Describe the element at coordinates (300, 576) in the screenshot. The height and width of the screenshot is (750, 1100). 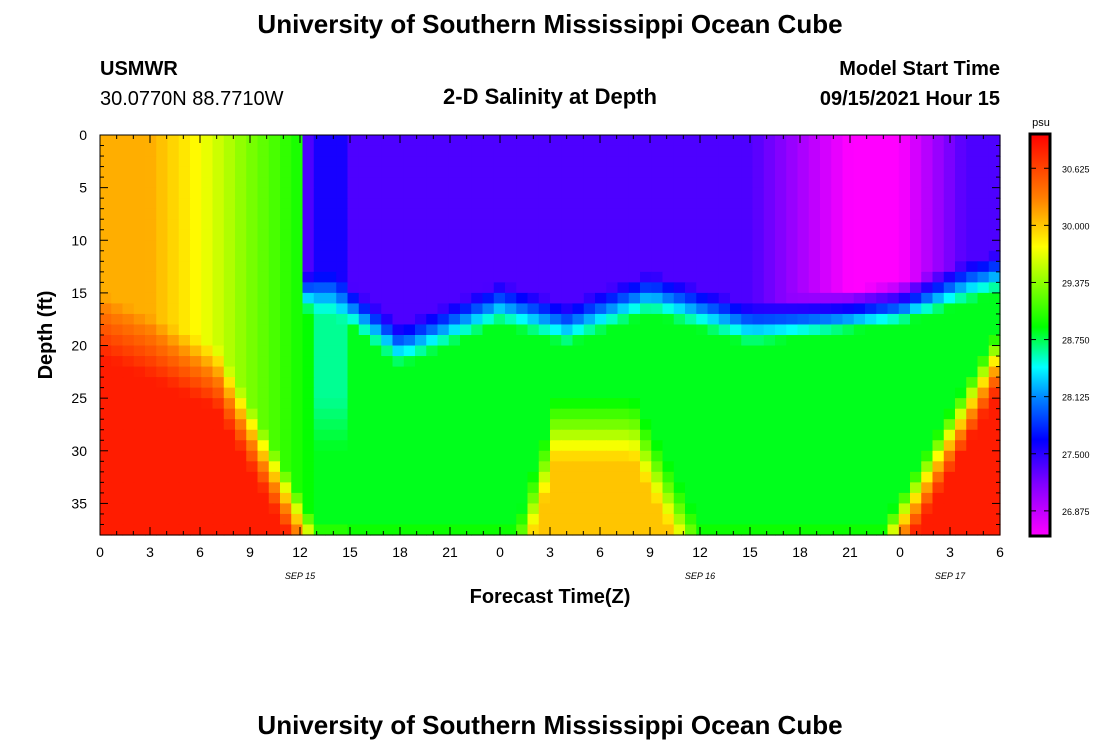
I see `date-label: SEP 15` at that location.